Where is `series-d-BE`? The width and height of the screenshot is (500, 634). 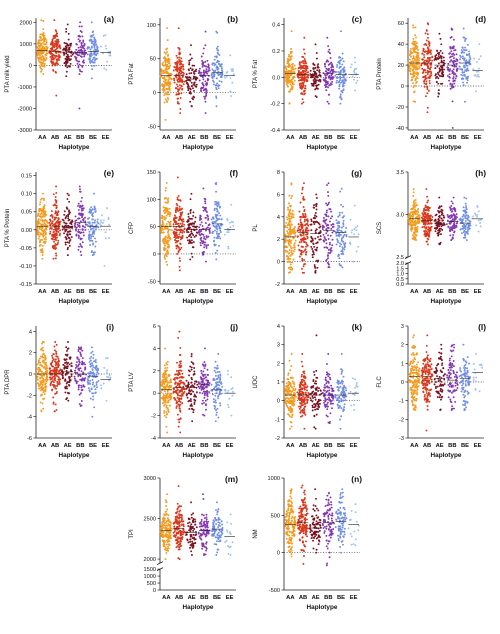 series-d-BE is located at coordinates (464, 65).